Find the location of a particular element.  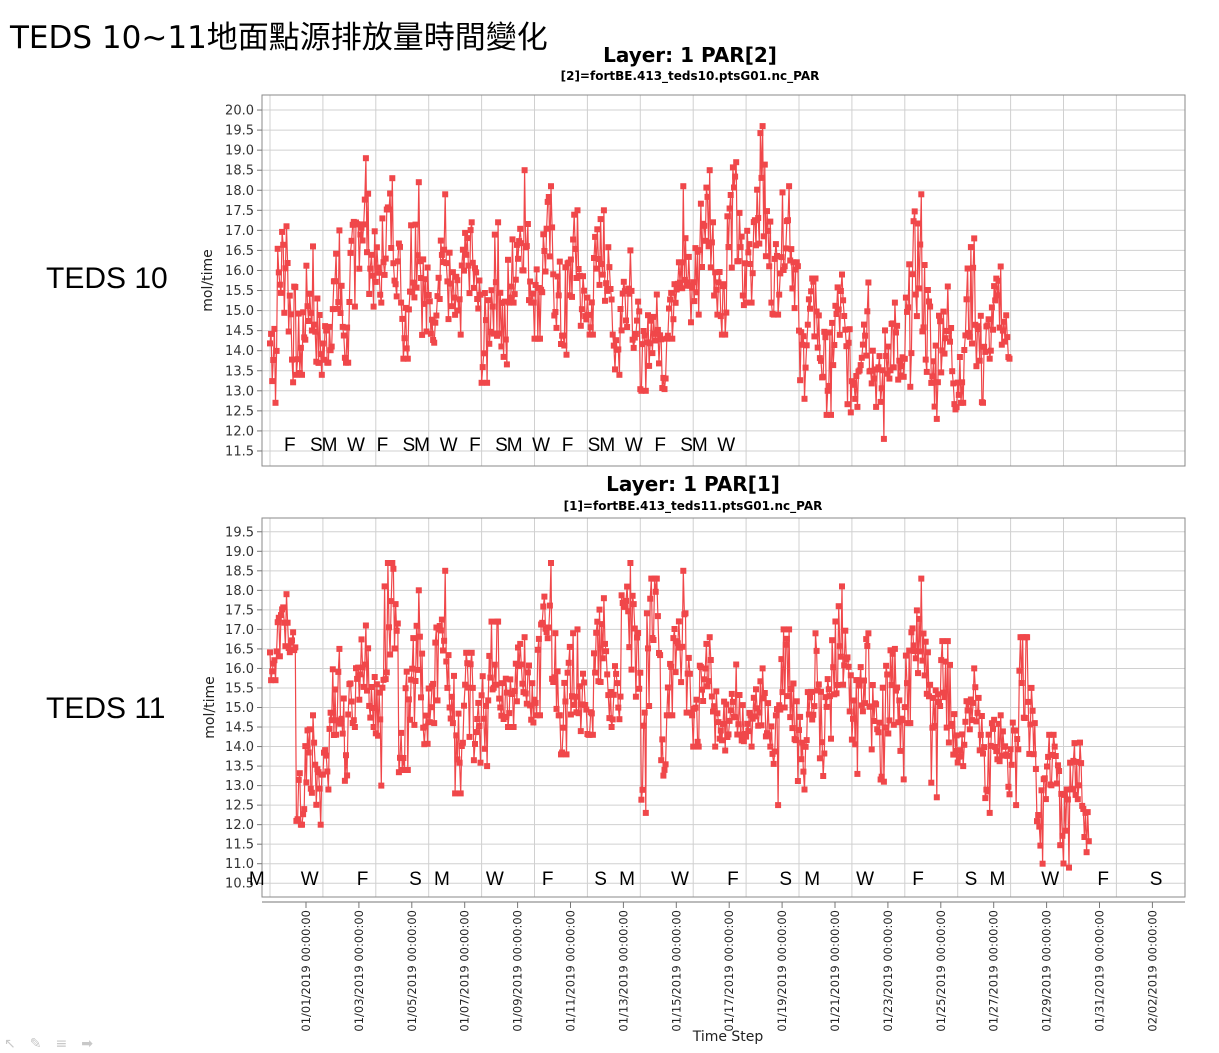

y-tick-label: 15.0 is located at coordinates (239, 708).